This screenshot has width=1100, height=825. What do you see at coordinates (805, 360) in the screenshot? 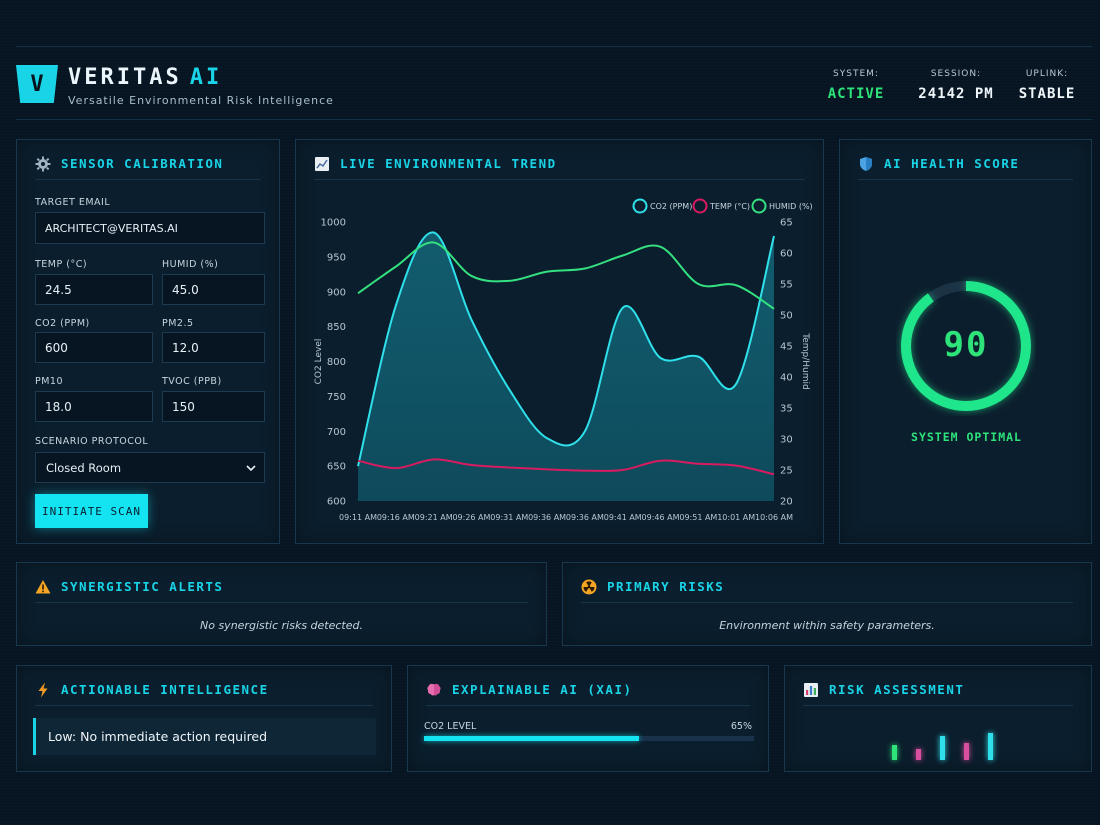
I see `y2-axis-label: Temp/Humid` at bounding box center [805, 360].